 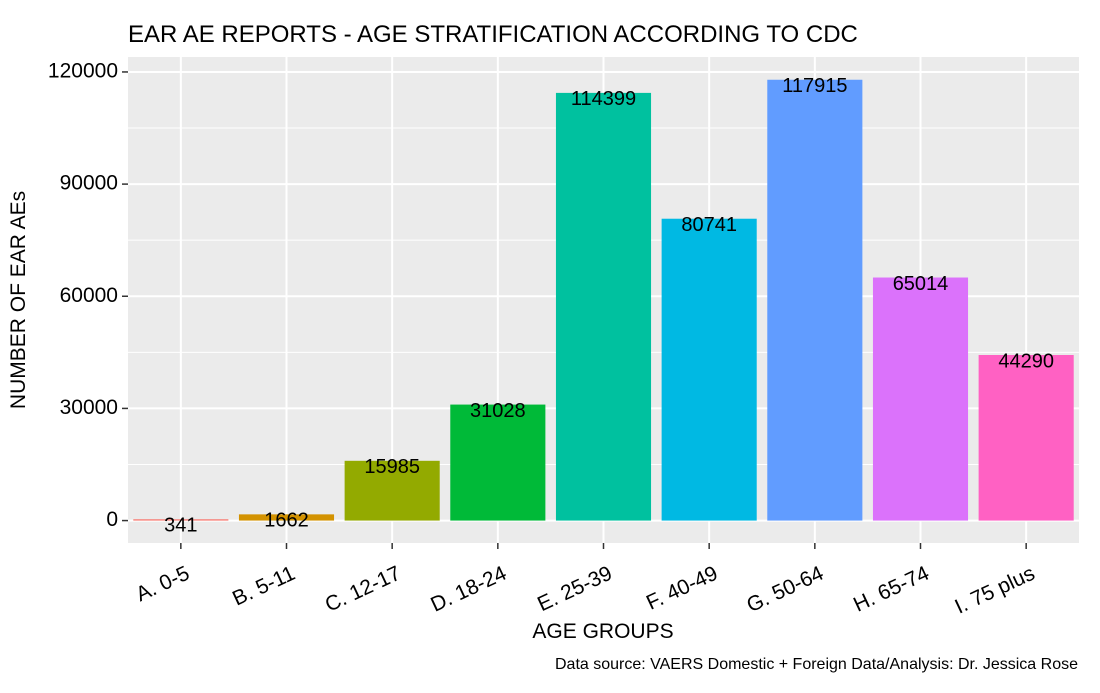 What do you see at coordinates (785, 590) in the screenshot?
I see `x-tick-label: G. 50-64` at bounding box center [785, 590].